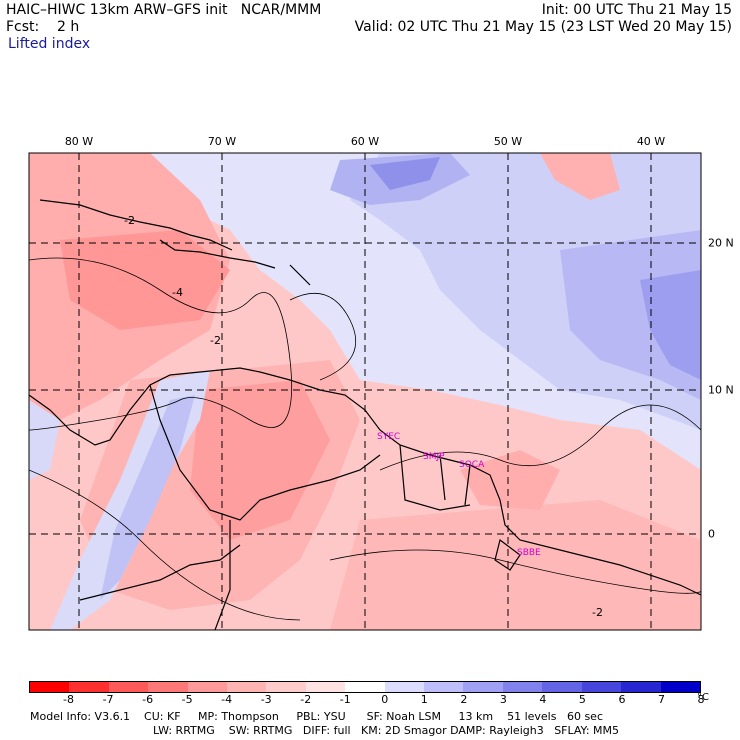  Describe the element at coordinates (434, 457) in the screenshot. I see `station-label: SMJP` at that location.